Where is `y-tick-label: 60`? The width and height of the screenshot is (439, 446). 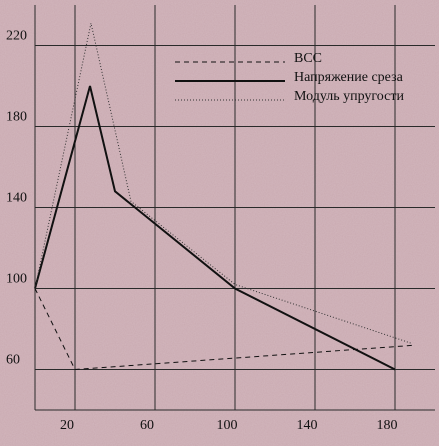 y-tick-label: 60 is located at coordinates (13, 360).